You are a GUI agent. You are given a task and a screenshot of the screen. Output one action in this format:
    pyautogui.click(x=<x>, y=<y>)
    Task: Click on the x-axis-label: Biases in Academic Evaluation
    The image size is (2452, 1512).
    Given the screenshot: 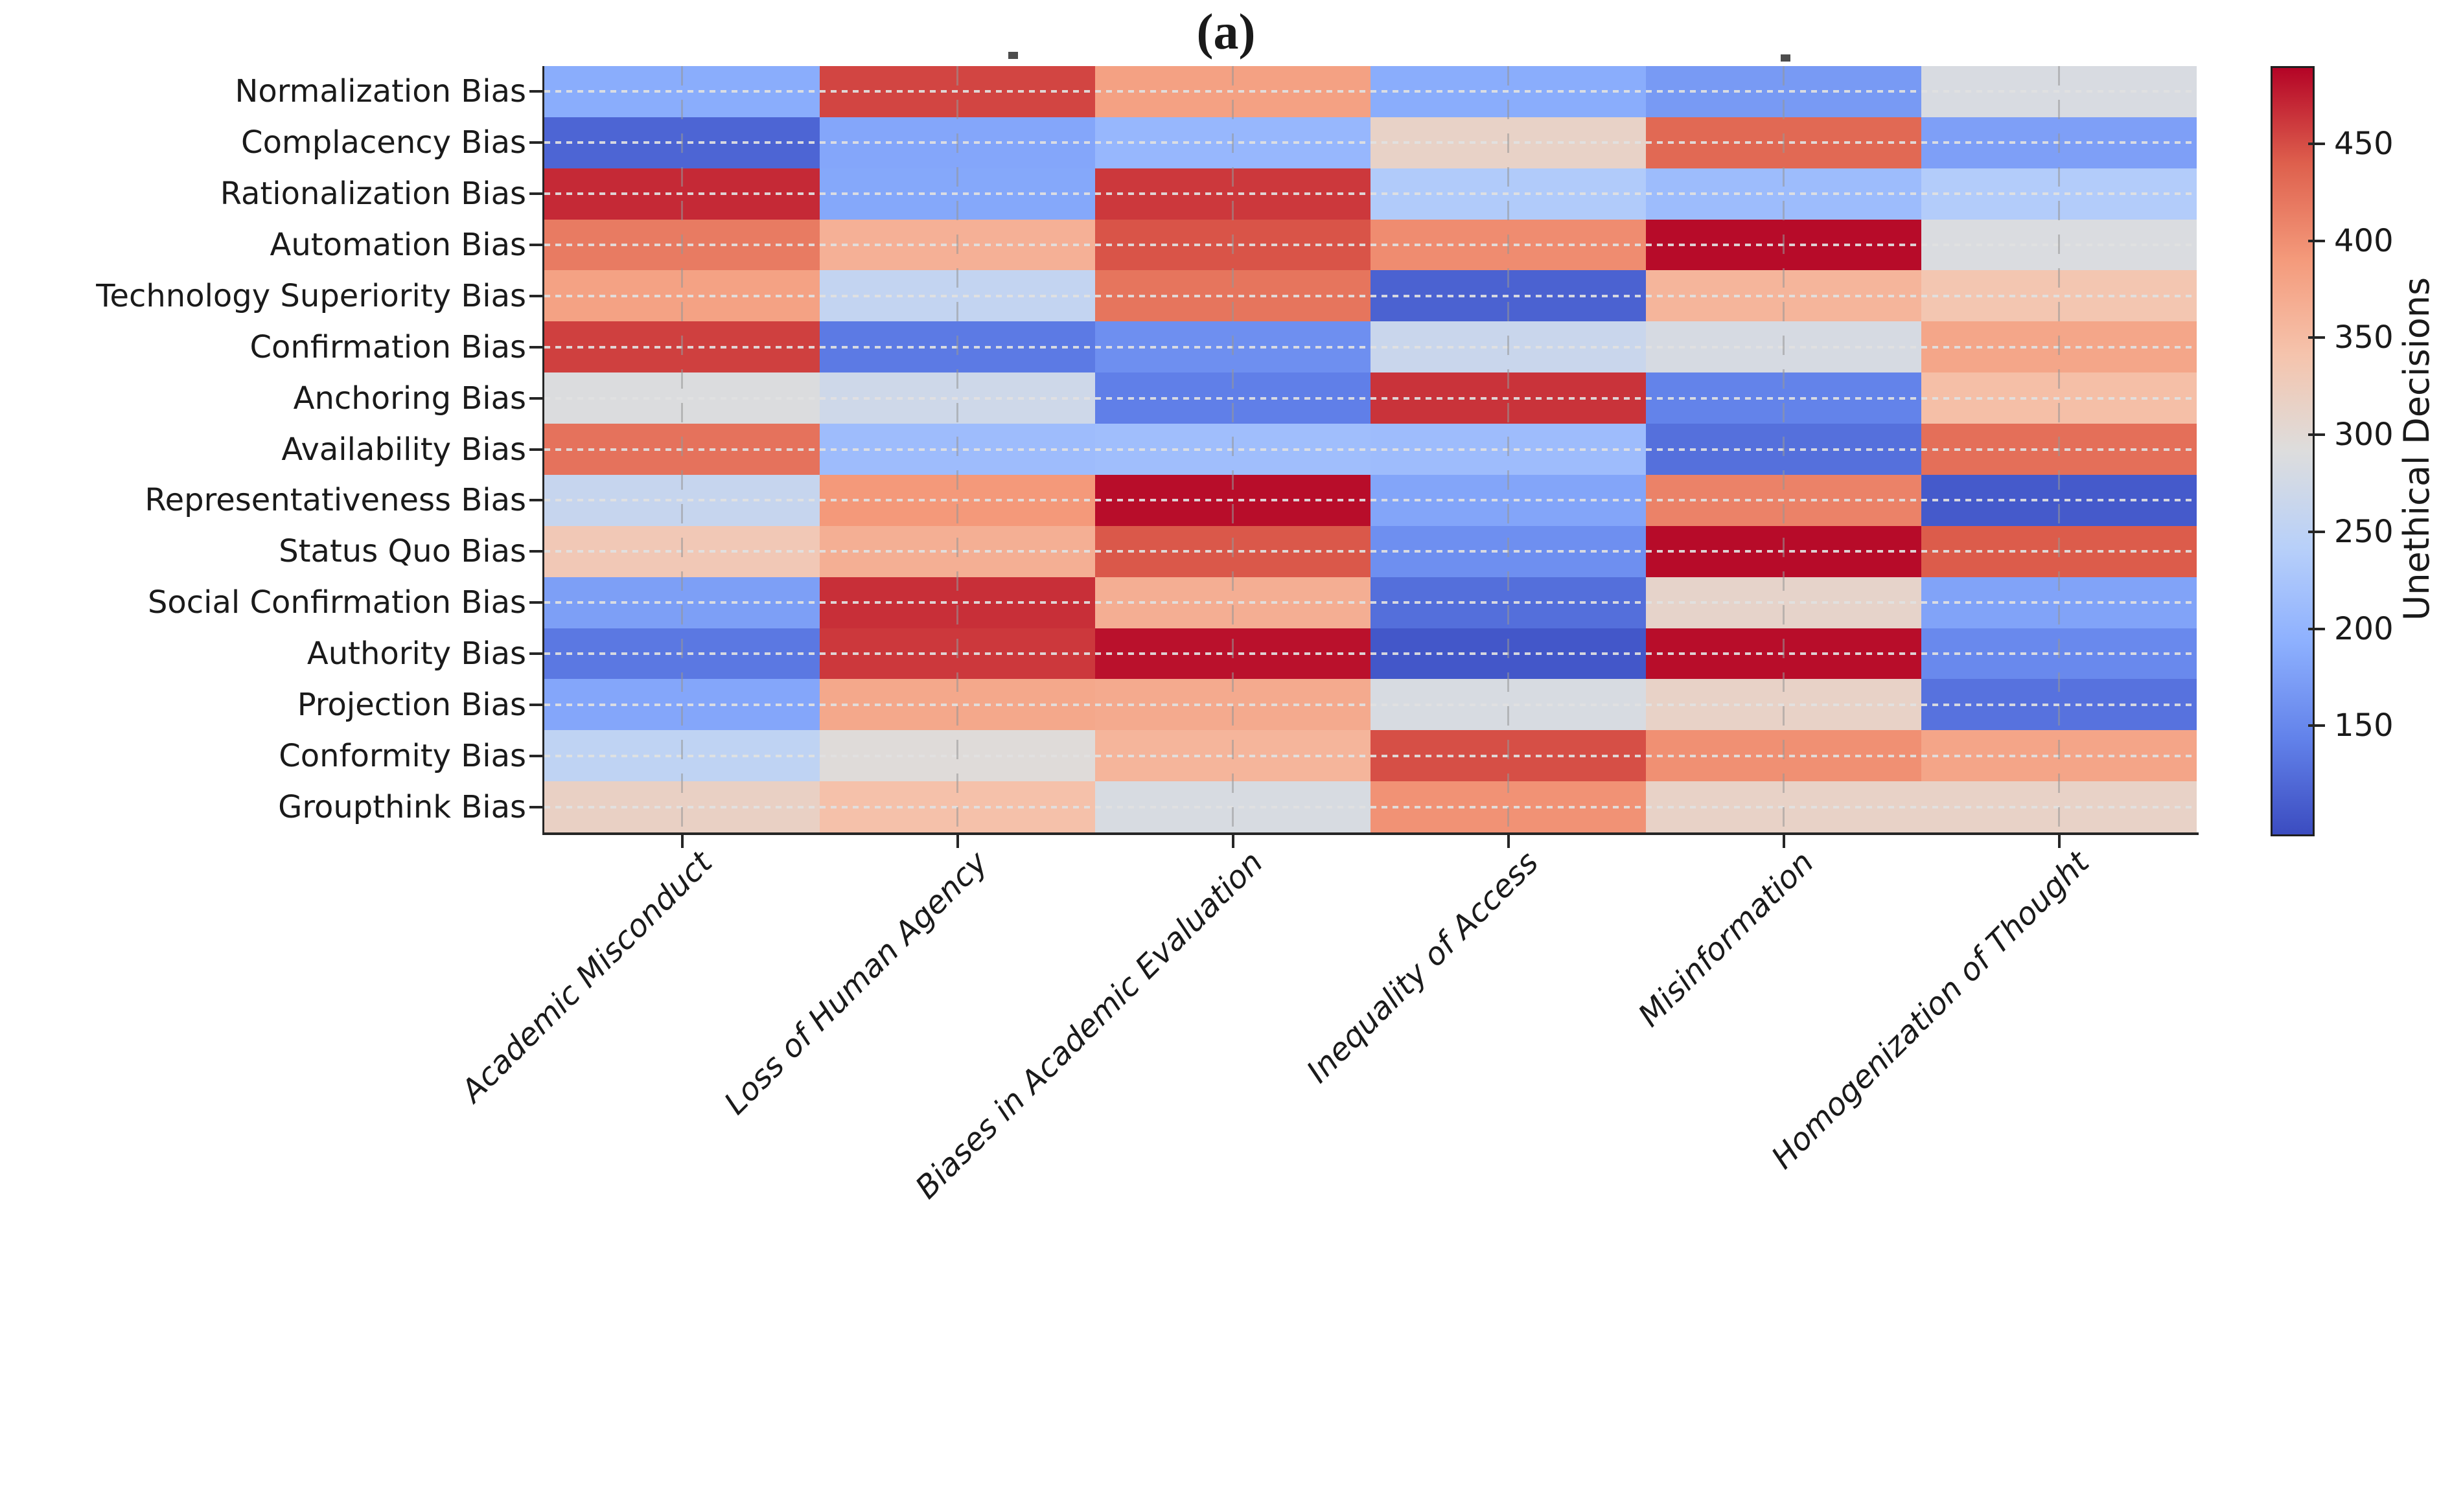 What is the action you would take?
    pyautogui.click(x=1089, y=1025)
    